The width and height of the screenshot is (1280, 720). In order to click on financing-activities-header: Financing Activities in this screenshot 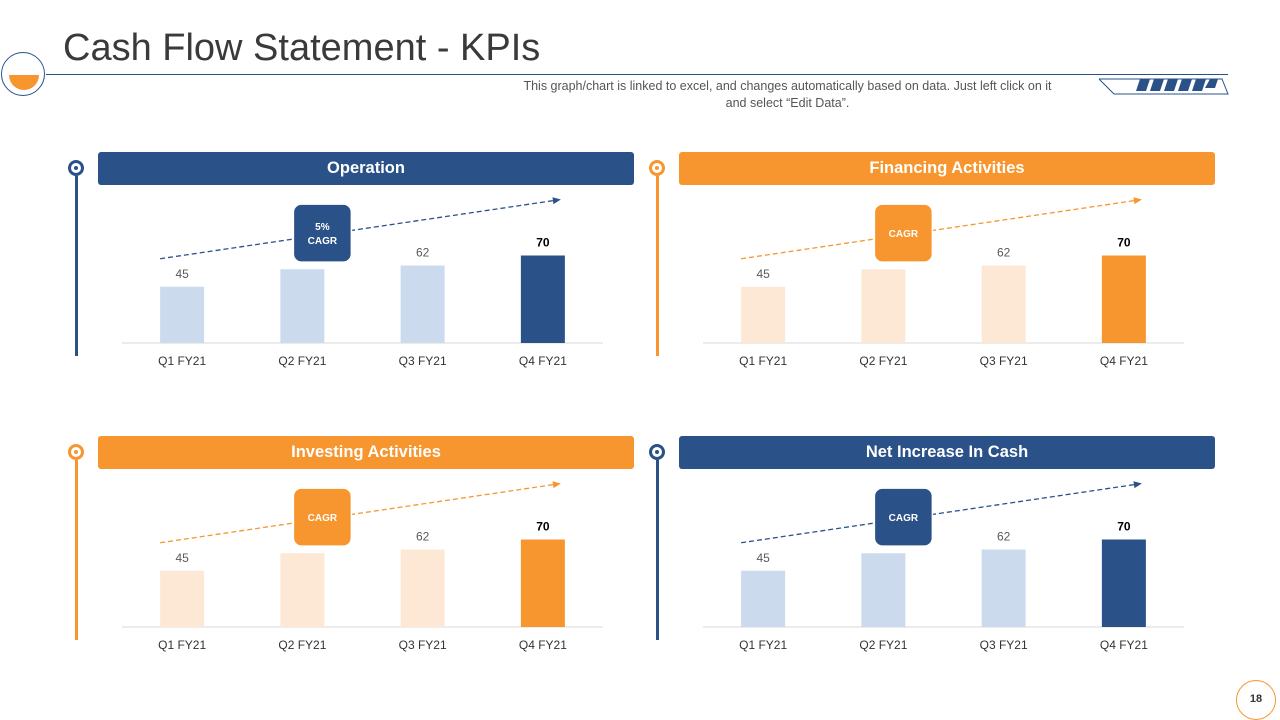, I will do `click(947, 168)`.